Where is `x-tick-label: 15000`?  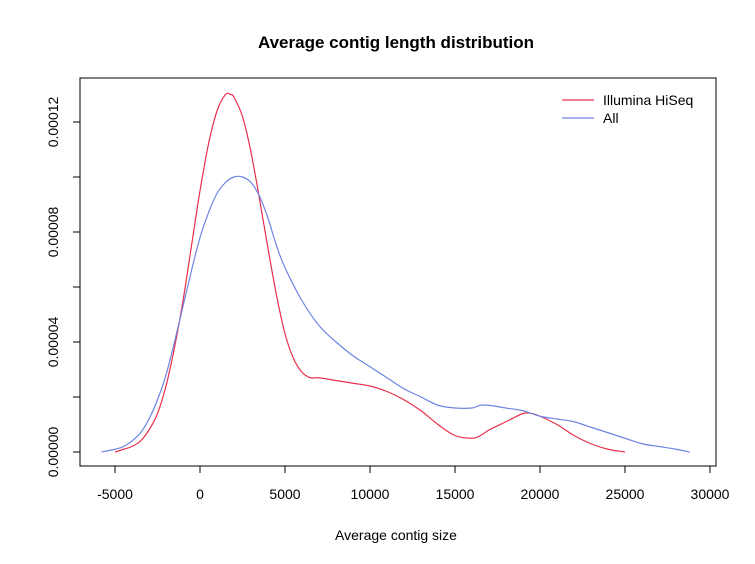
x-tick-label: 15000 is located at coordinates (455, 494).